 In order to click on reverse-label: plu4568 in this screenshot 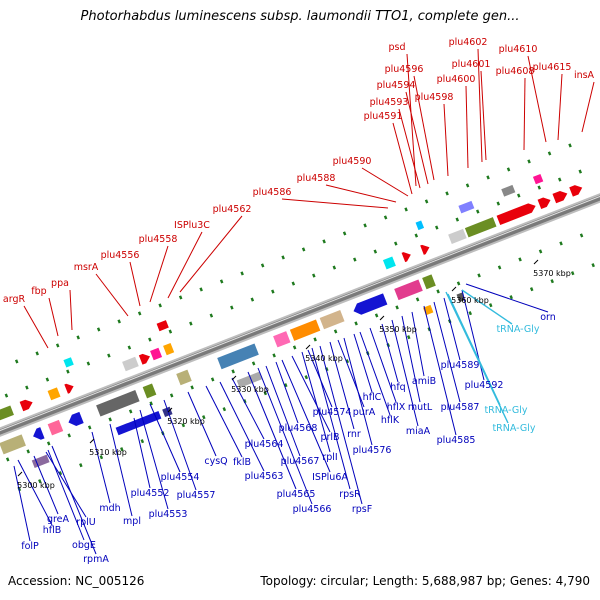, I will do `click(298, 428)`.